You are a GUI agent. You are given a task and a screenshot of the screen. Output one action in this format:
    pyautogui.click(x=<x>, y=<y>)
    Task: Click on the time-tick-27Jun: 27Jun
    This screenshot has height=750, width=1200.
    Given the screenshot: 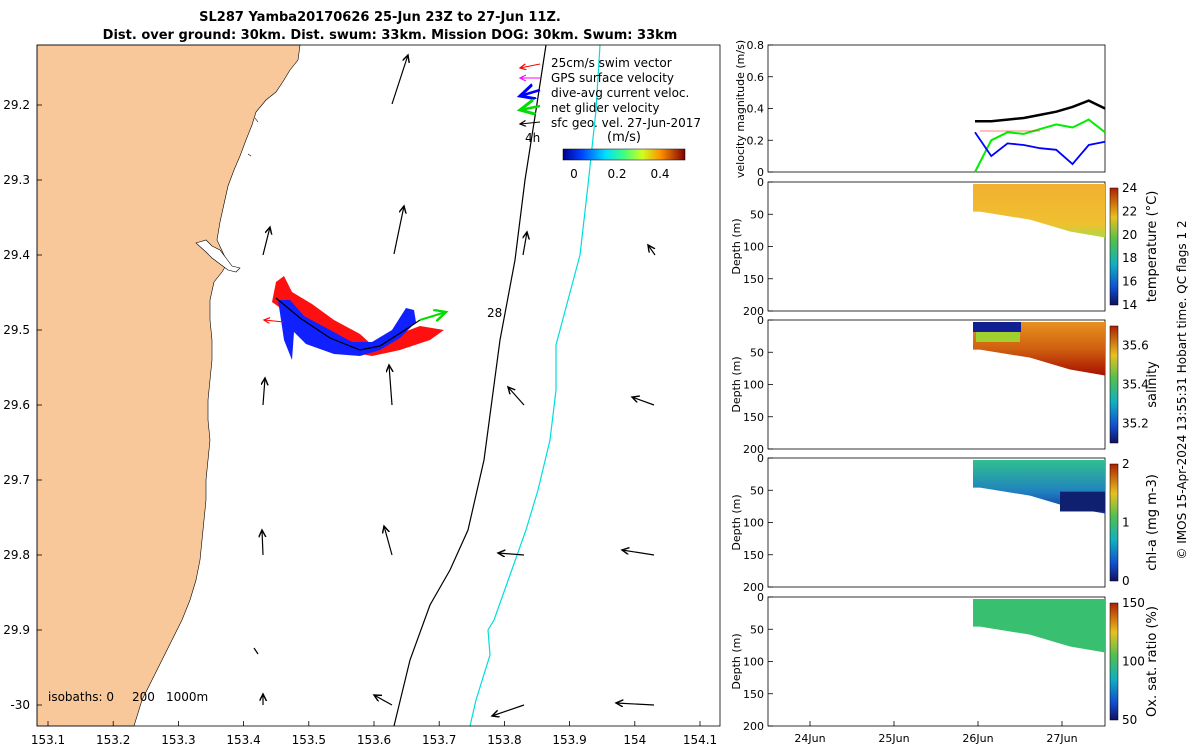 What is the action you would take?
    pyautogui.click(x=1061, y=738)
    